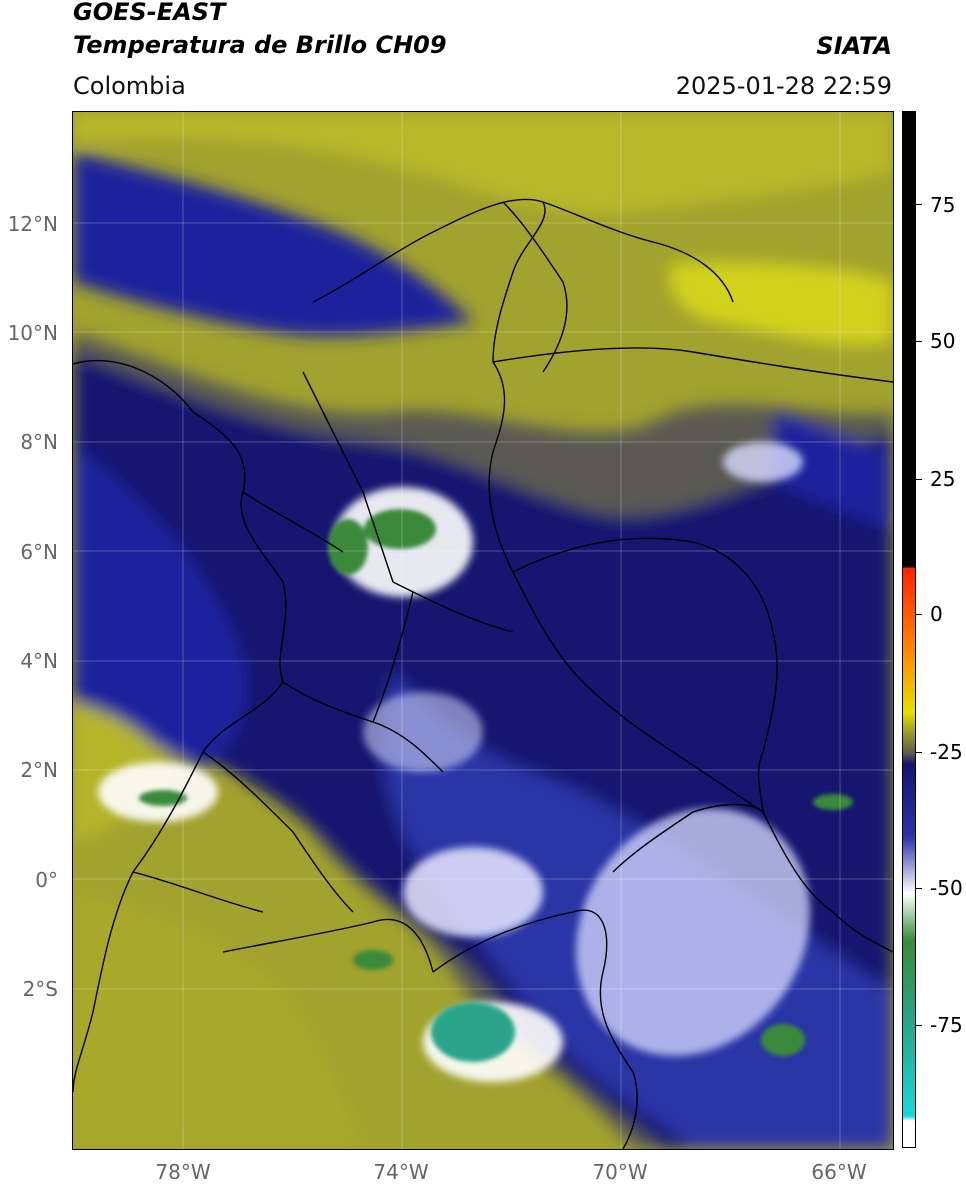  I want to click on lat-label-2n: 2°N, so click(39, 770).